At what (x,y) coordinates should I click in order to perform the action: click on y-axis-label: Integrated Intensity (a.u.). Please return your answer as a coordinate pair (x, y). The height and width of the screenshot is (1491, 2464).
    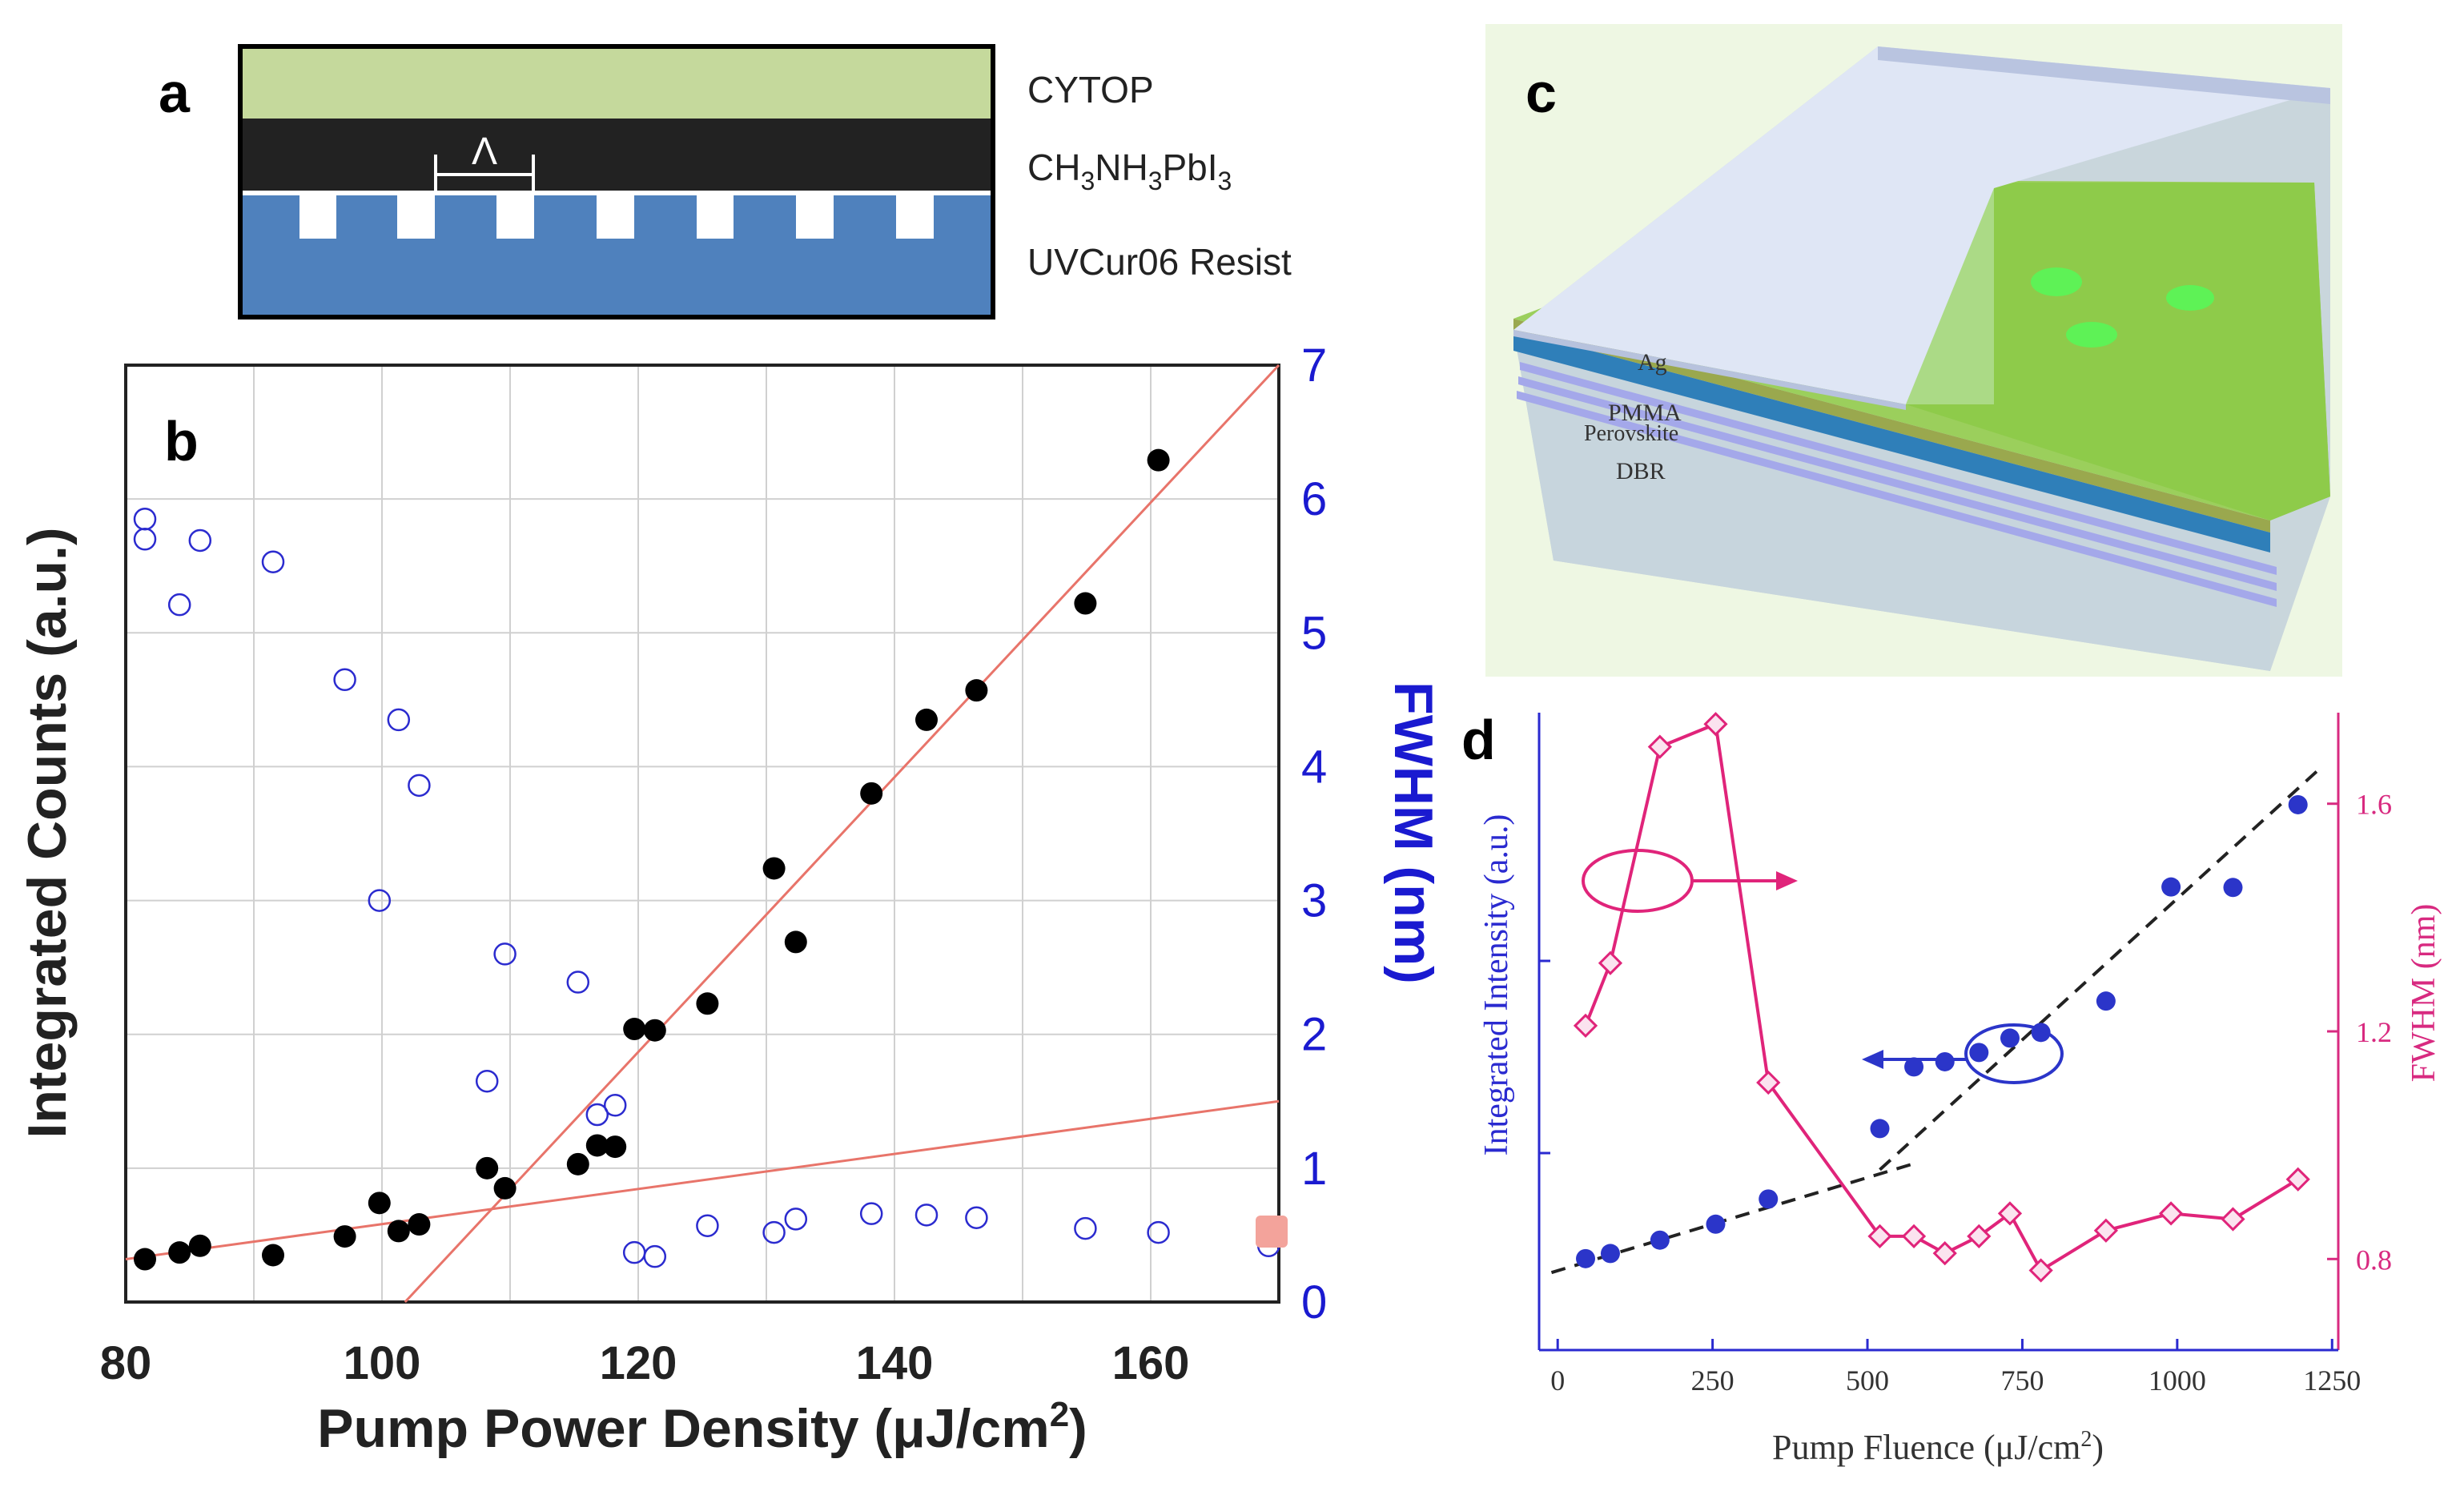
    Looking at the image, I should click on (1496, 985).